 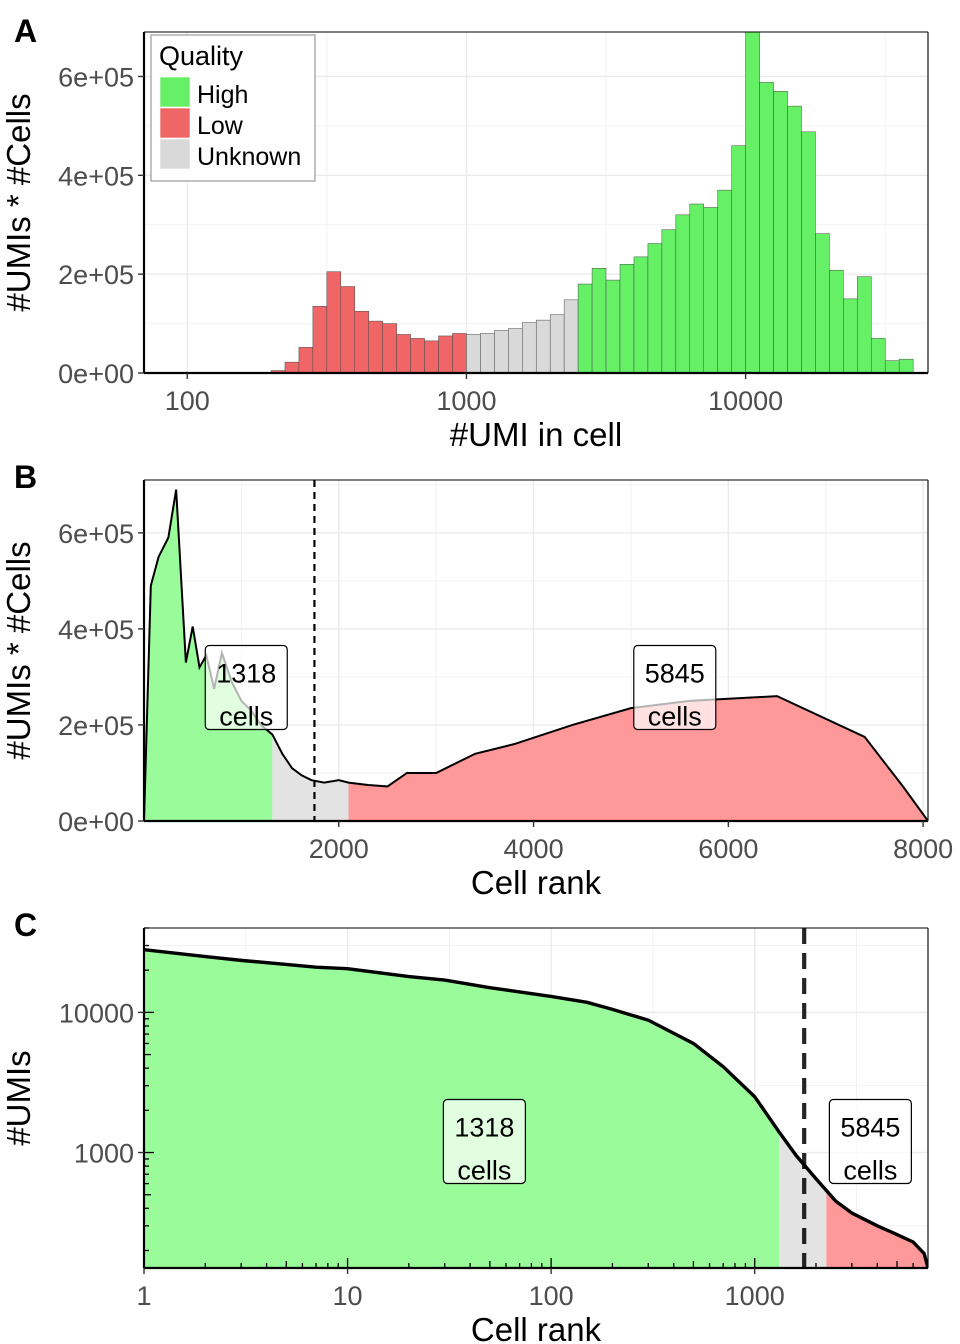 I want to click on area-high, so click(x=208, y=655).